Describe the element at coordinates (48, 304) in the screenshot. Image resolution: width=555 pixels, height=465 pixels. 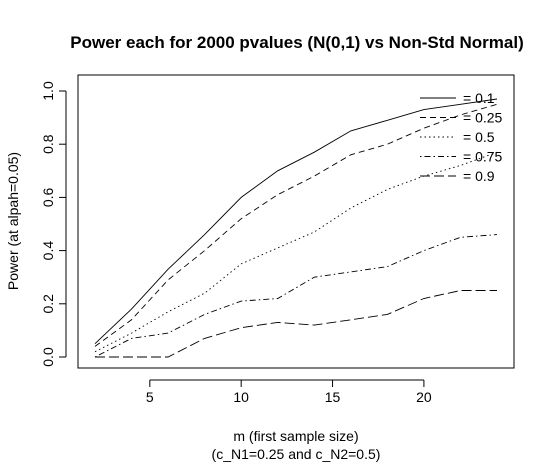
I see `y-tick-label: 0.2` at that location.